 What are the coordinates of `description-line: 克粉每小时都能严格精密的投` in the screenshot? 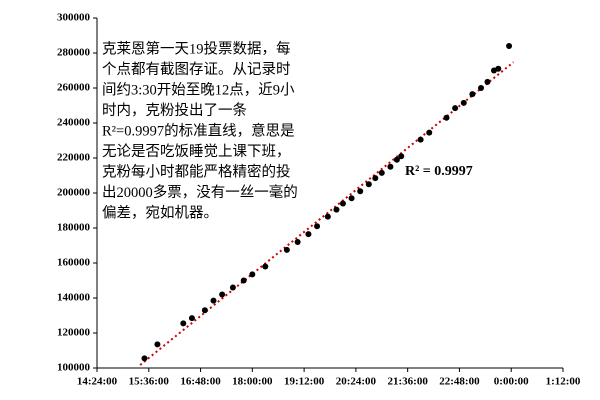 It's located at (196, 171).